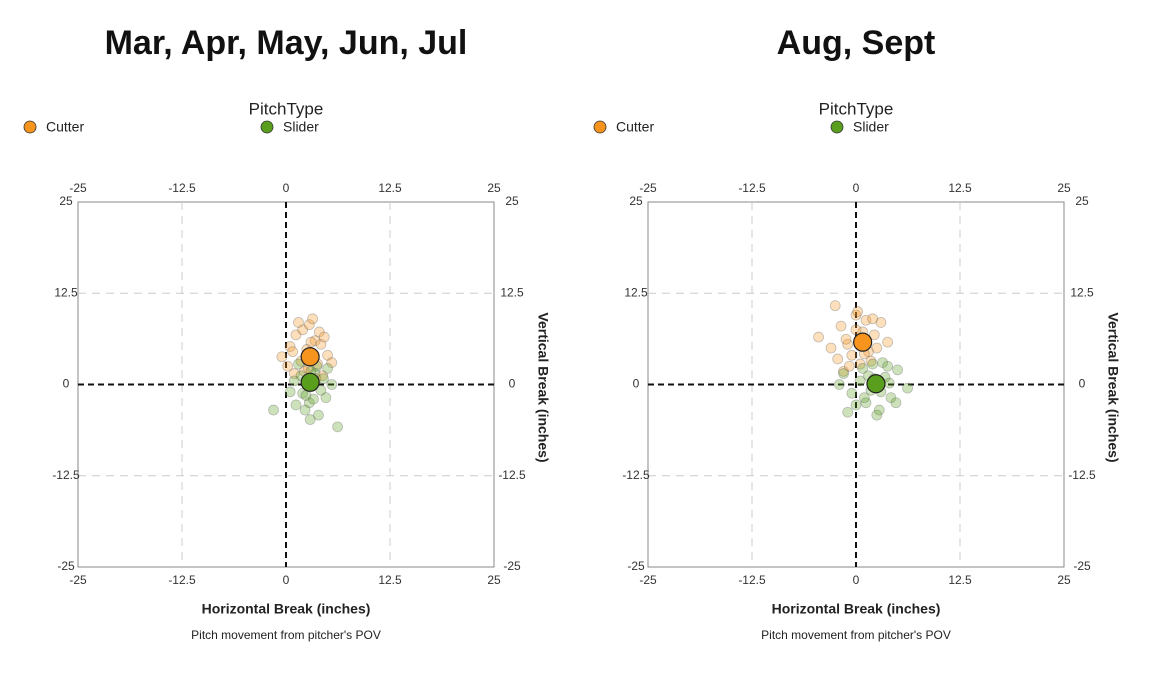 The image size is (1161, 687). I want to click on x-tick-label: -12.5, so click(182, 580).